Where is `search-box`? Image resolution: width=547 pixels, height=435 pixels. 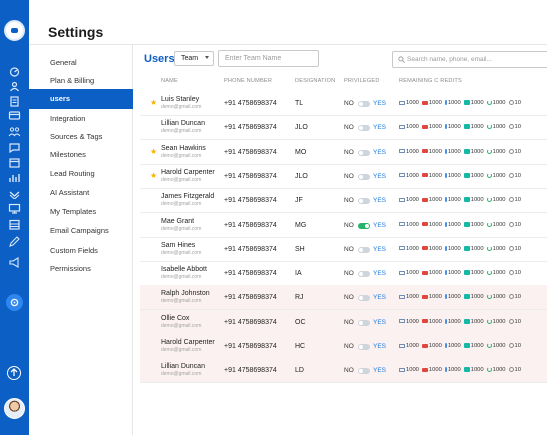 search-box is located at coordinates (469, 59).